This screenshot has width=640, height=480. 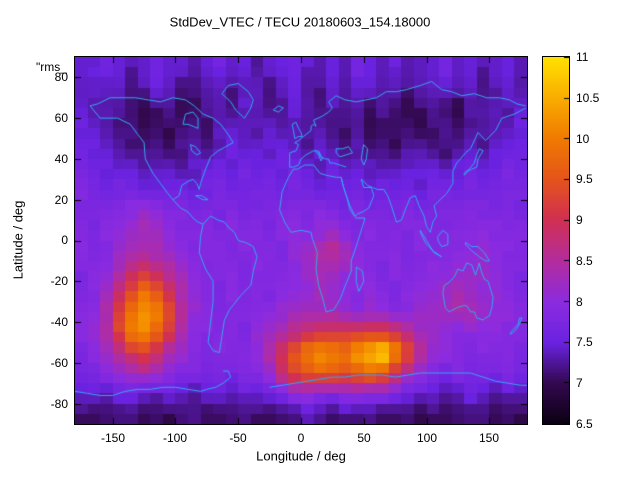 I want to click on colorbar-tick-label: 7.5, so click(x=584, y=342).